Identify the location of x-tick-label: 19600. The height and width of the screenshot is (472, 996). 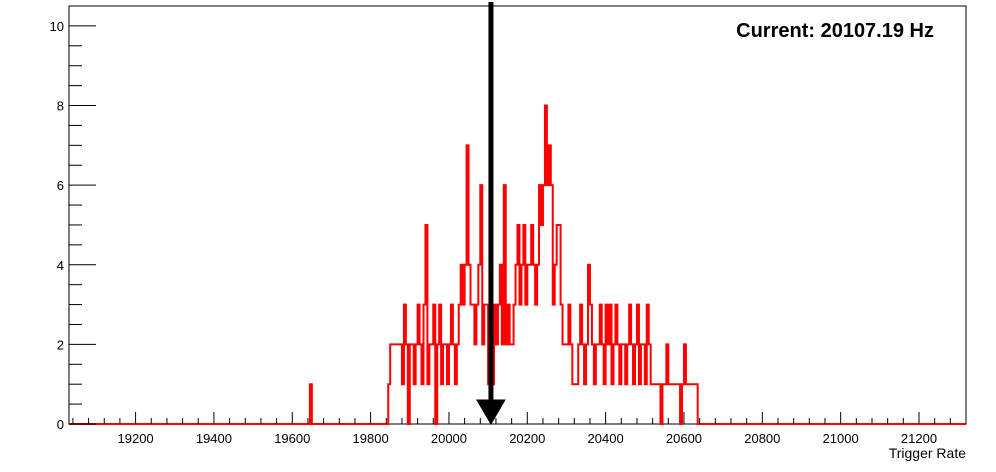
(292, 438).